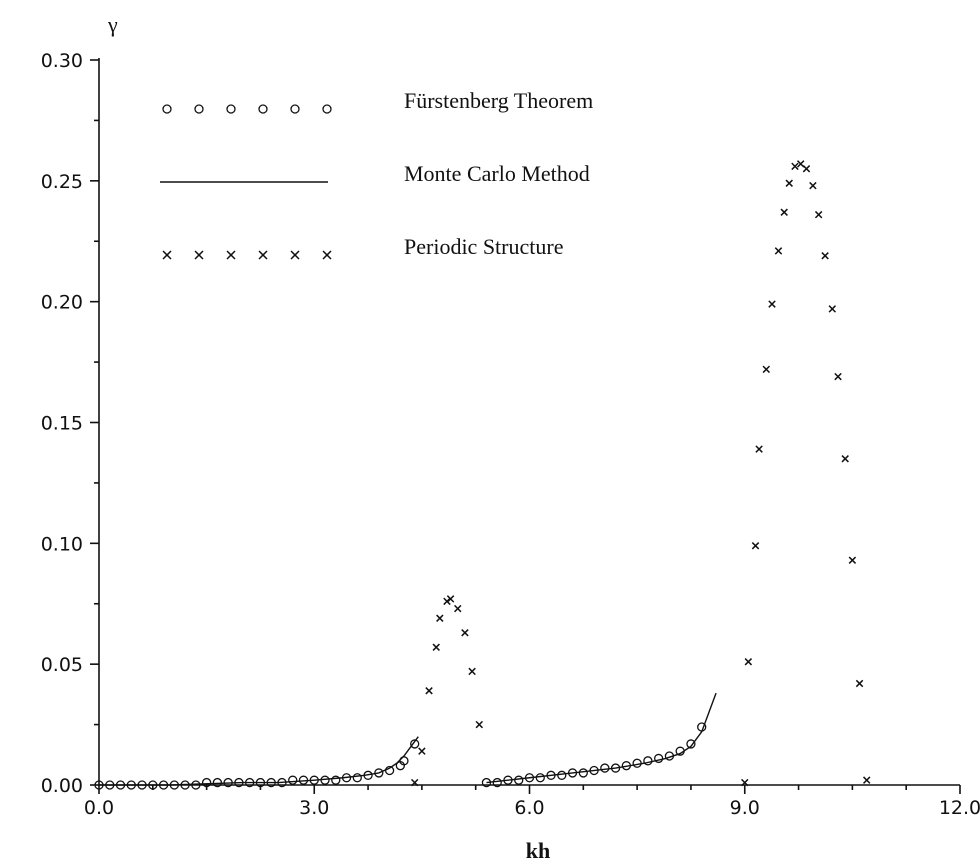  I want to click on x-tick-label: 6.0, so click(529, 808).